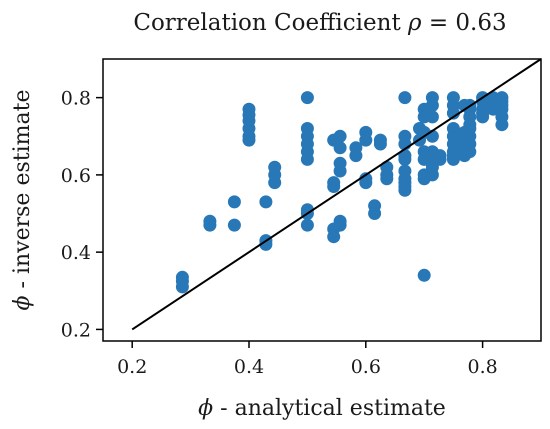  Describe the element at coordinates (270, 23) in the screenshot. I see `chart-title-prefix: Correlation Coefficient` at that location.